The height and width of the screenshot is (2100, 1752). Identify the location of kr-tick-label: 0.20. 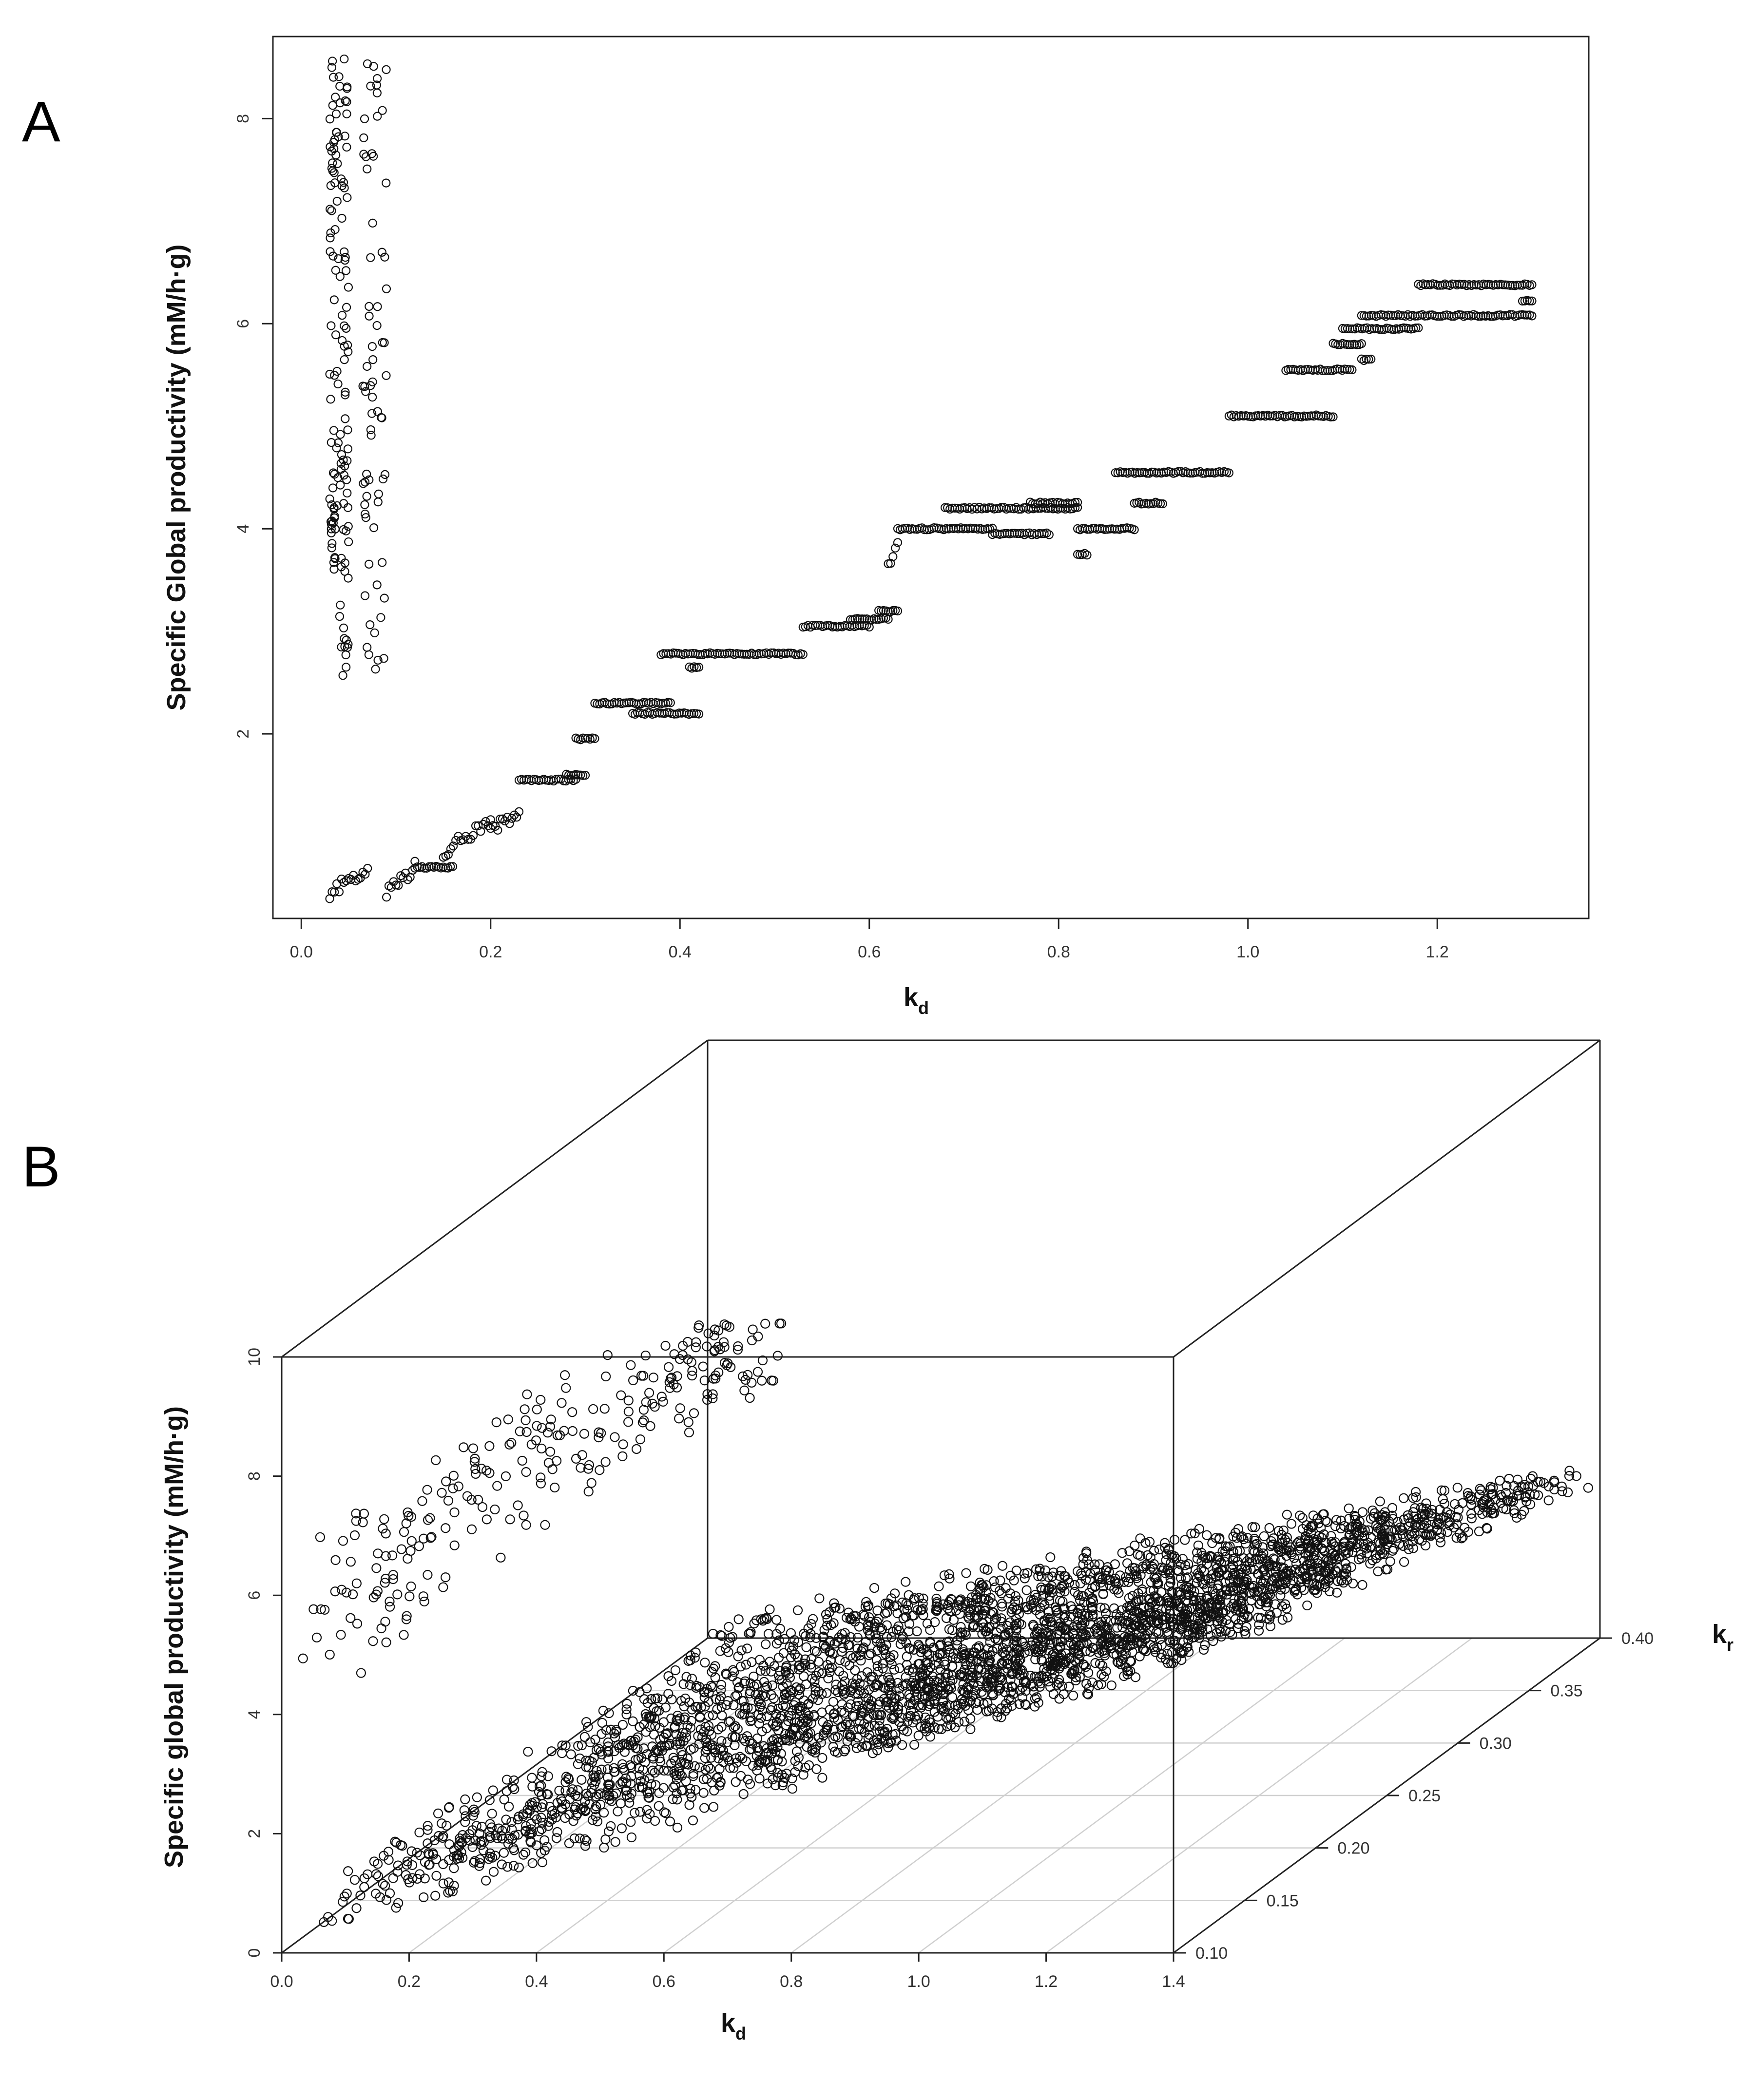
(1353, 1848).